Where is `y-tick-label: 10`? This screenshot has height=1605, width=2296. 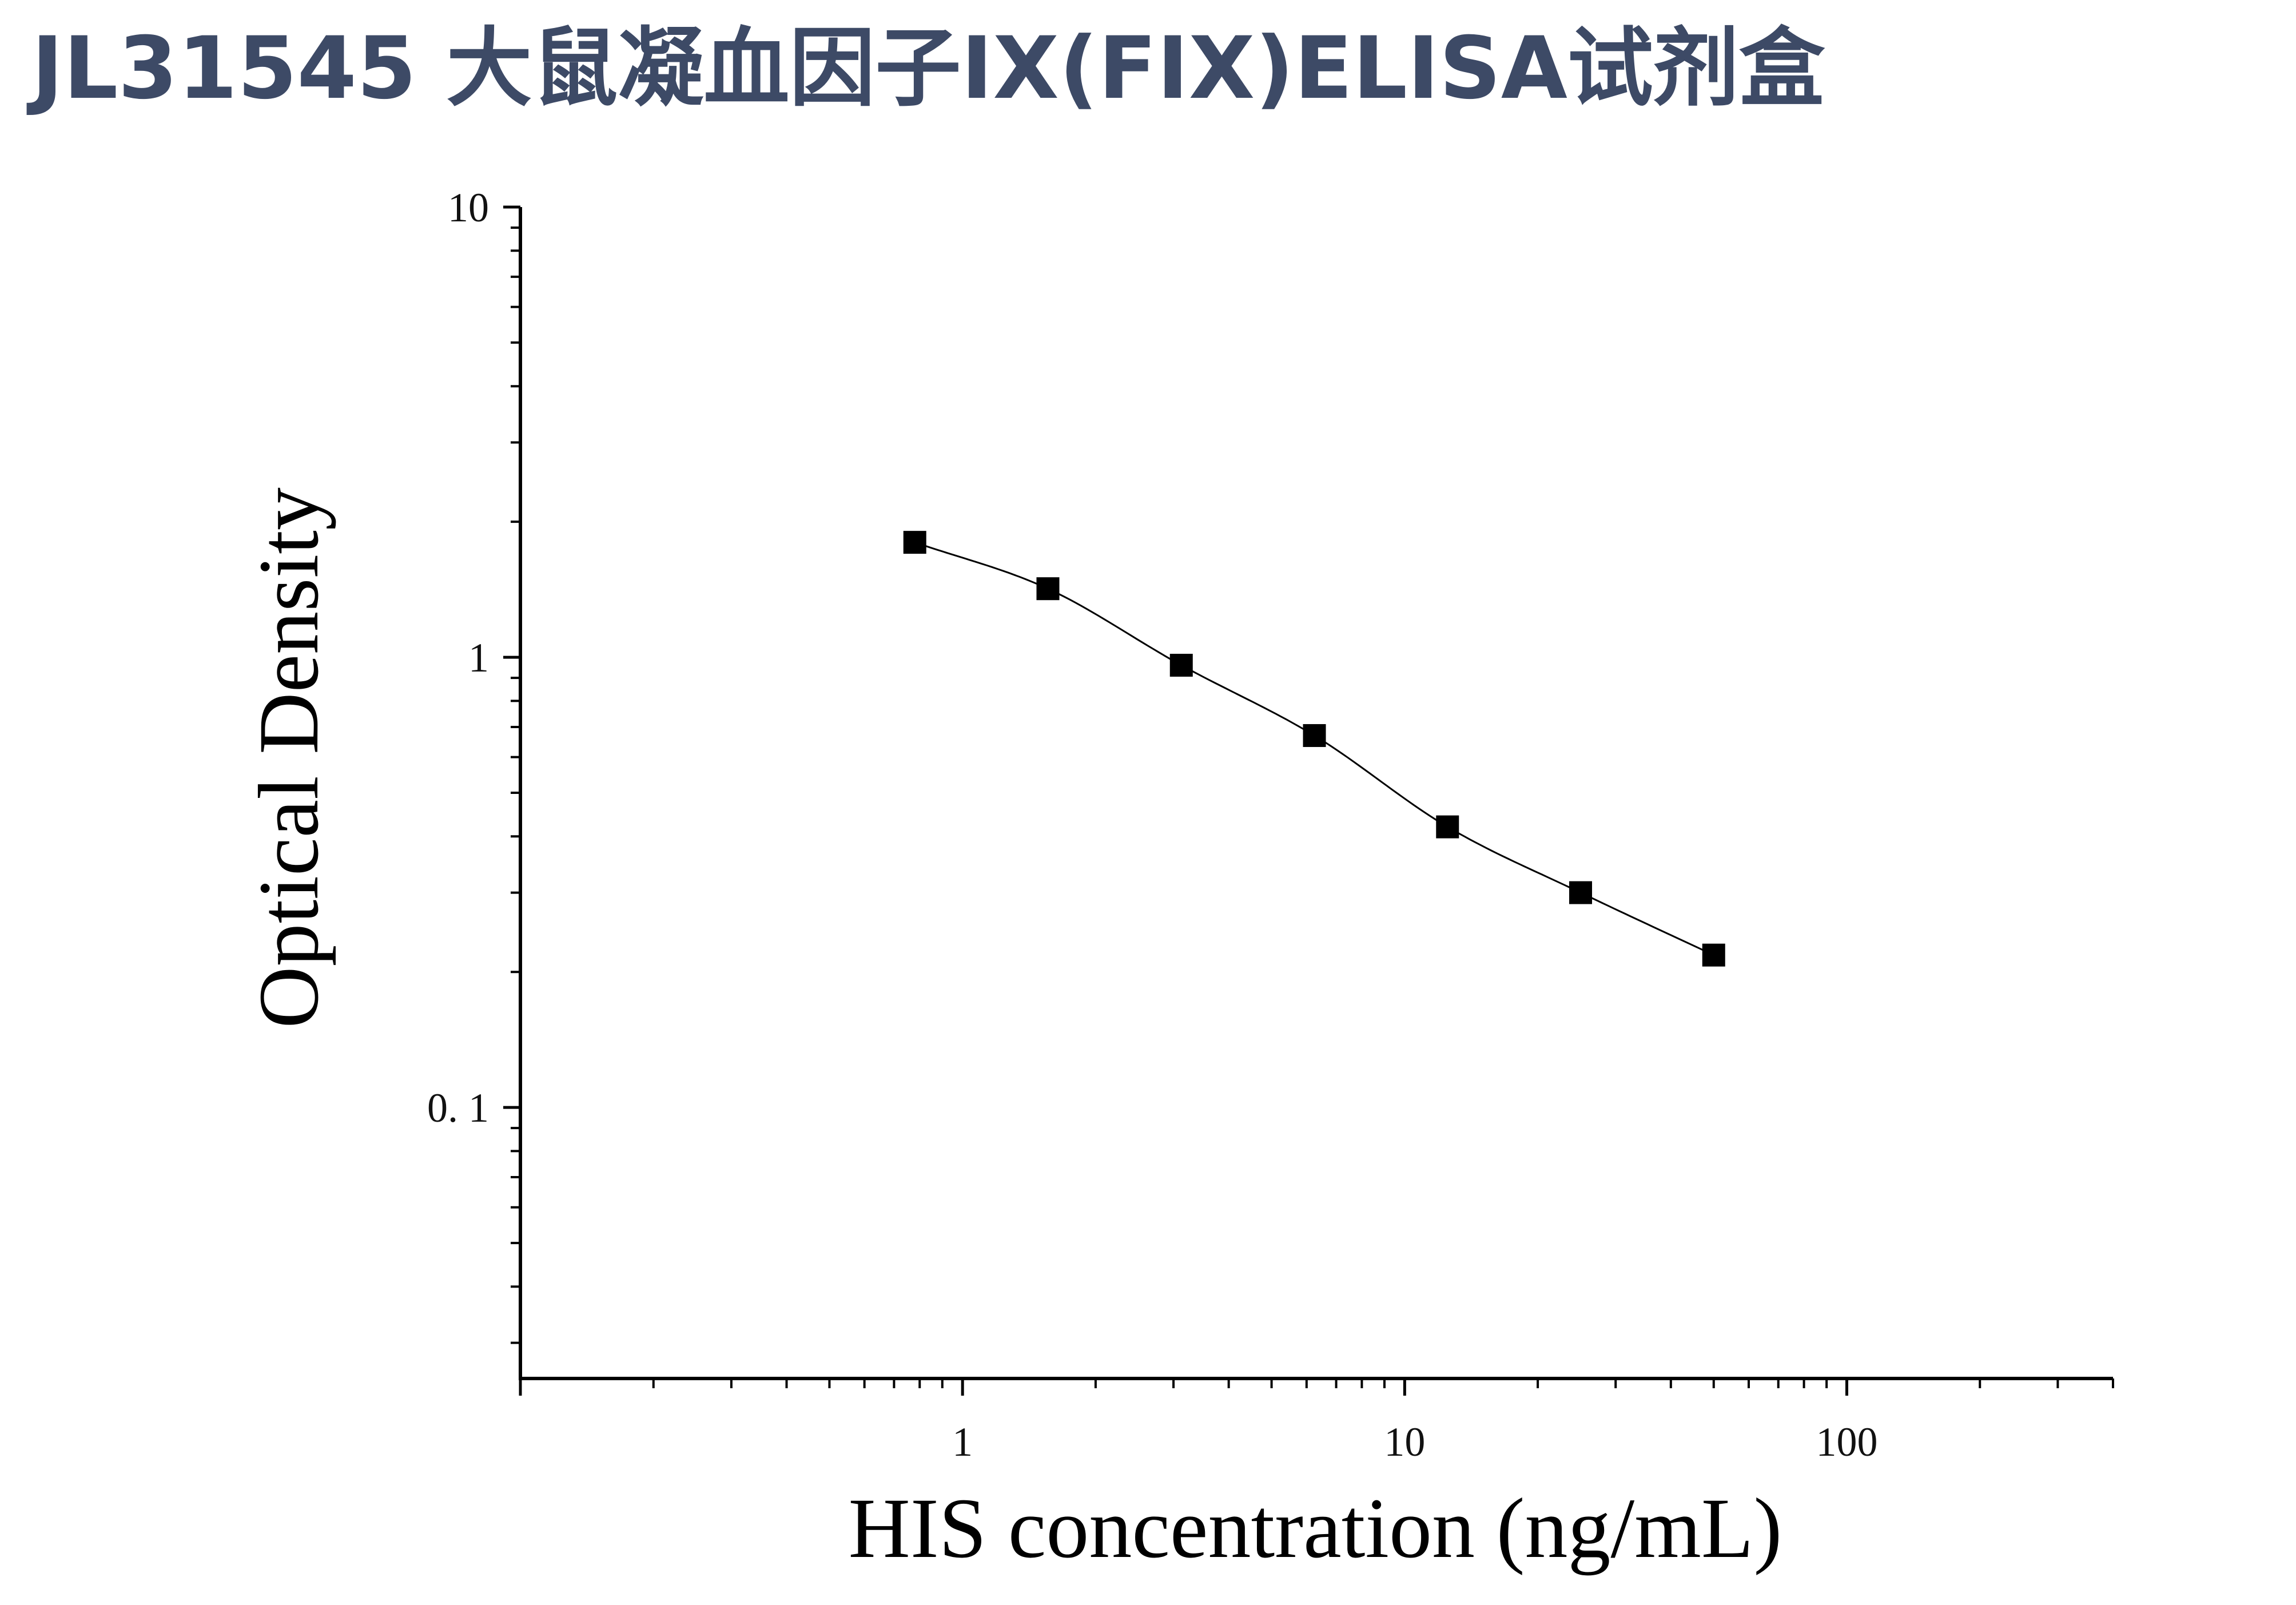 y-tick-label: 10 is located at coordinates (469, 208).